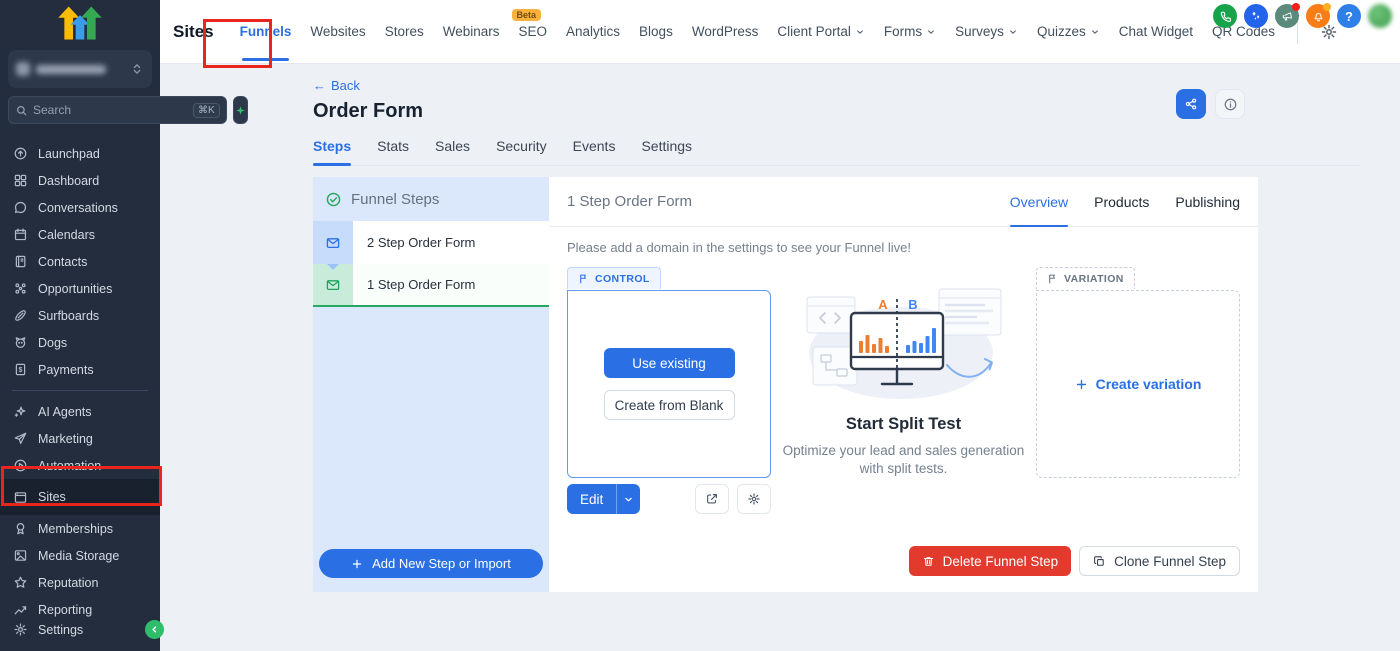 This screenshot has height=651, width=1400. I want to click on create-from-blank-button: Create from Blank, so click(669, 405).